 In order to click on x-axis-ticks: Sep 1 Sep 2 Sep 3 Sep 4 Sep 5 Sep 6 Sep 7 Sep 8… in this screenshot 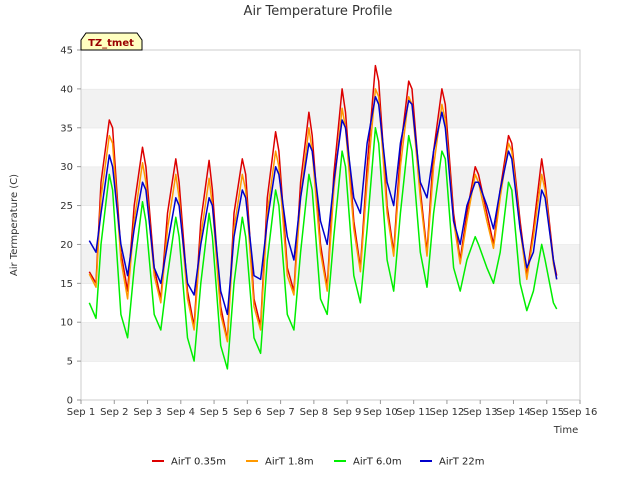, I will do `click(332, 409)`.